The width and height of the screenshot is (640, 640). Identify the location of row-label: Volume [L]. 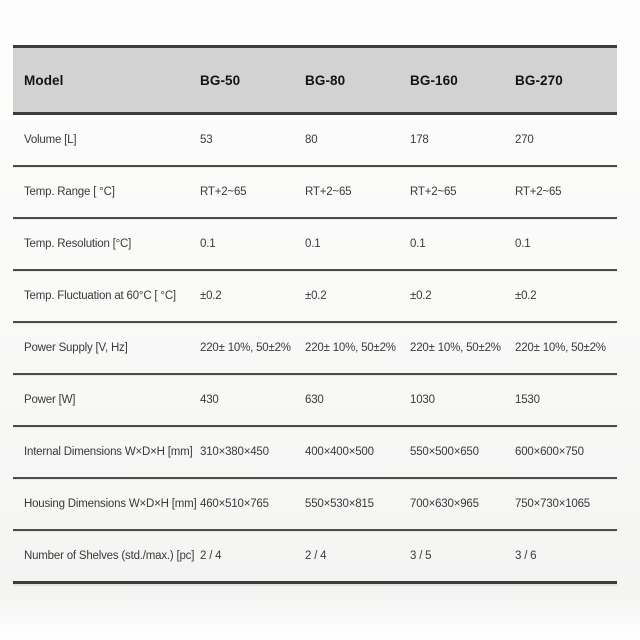
(50, 140).